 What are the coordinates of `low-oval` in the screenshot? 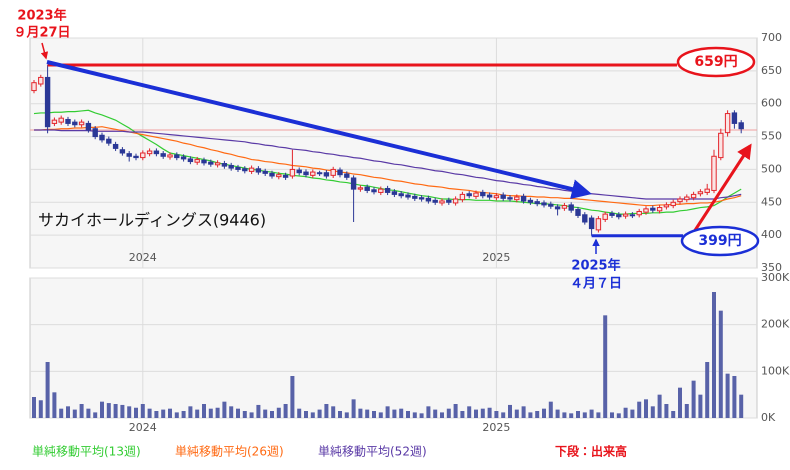 It's located at (720, 241).